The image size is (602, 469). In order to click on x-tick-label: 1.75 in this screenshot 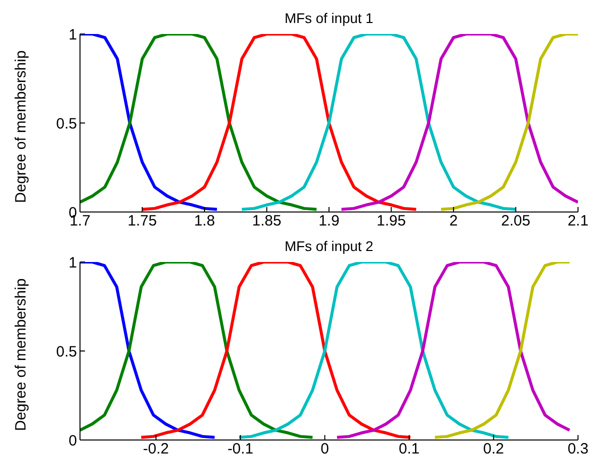, I will do `click(142, 221)`.